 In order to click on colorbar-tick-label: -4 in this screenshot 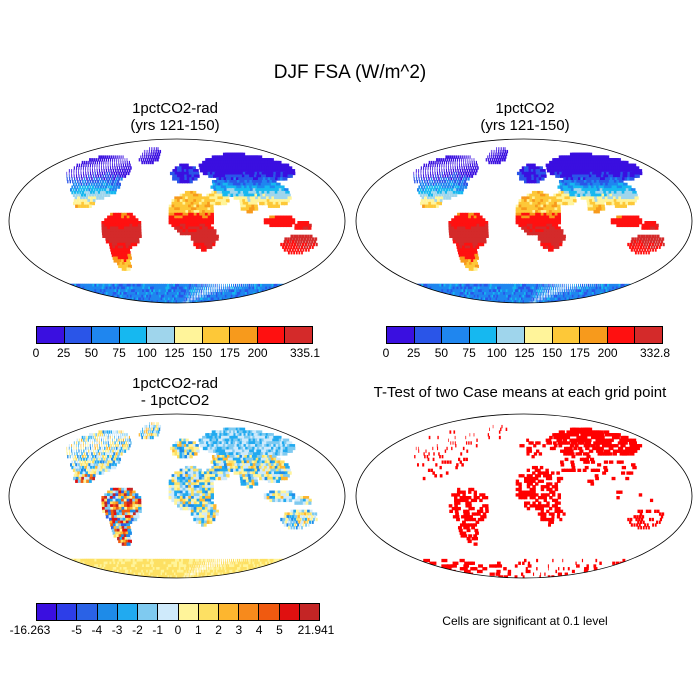, I will do `click(97, 630)`.